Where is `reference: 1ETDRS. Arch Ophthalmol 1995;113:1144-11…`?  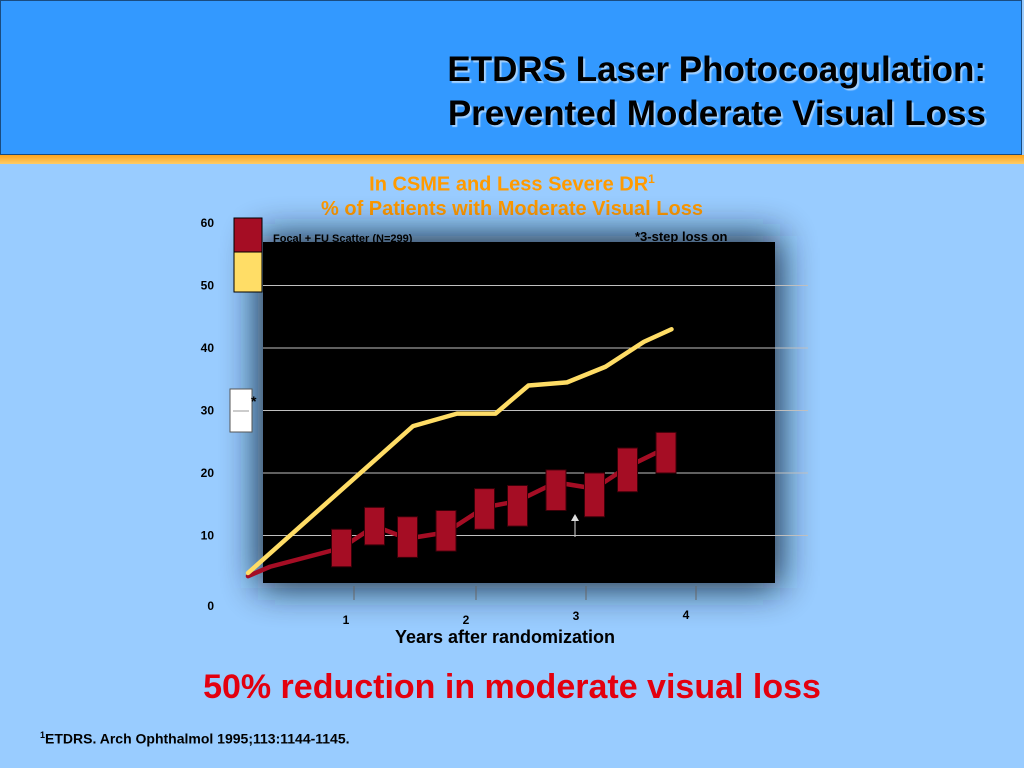
reference: 1ETDRS. Arch Ophthalmol 1995;113:1144-11… is located at coordinates (195, 738).